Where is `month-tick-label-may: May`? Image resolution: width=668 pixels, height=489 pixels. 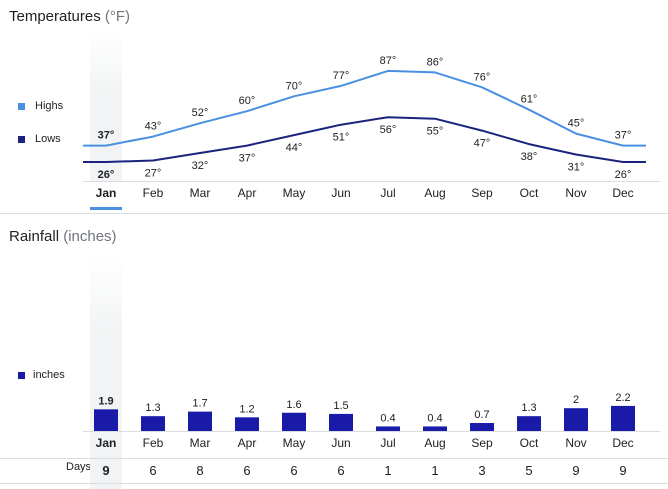
month-tick-label-may: May is located at coordinates (294, 193).